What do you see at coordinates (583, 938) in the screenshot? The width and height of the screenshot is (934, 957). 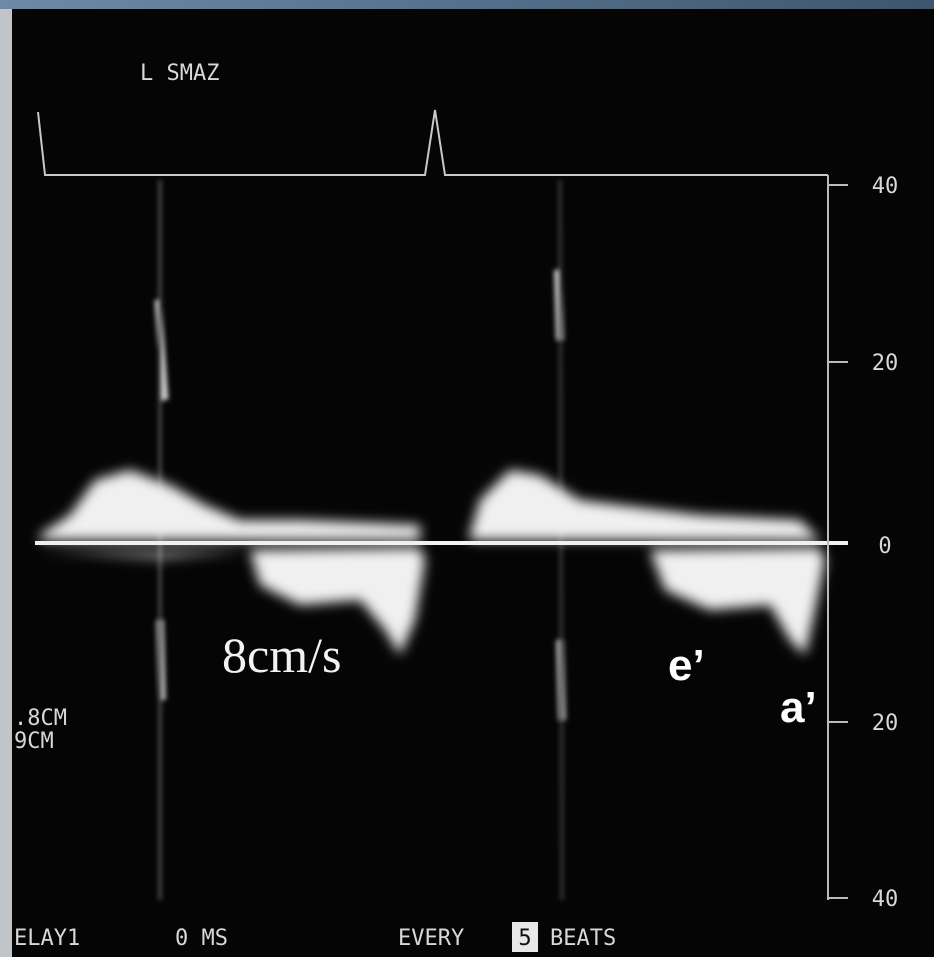 I see `footer-beats: BEATS` at bounding box center [583, 938].